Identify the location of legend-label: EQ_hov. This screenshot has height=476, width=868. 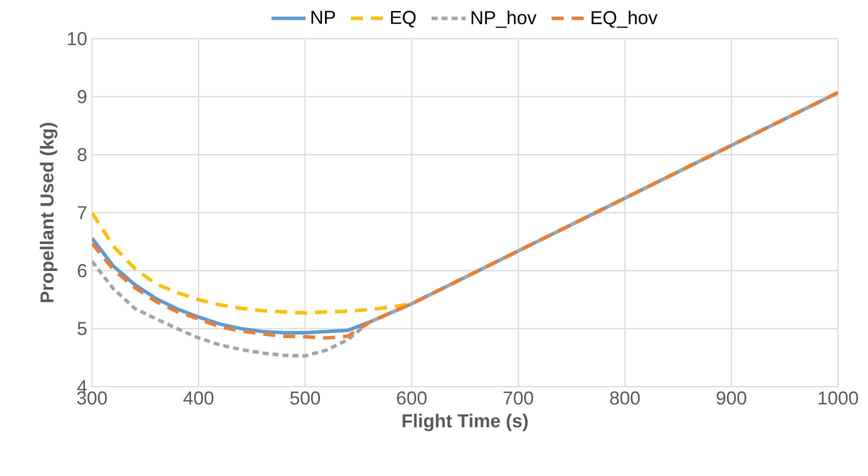
(625, 19).